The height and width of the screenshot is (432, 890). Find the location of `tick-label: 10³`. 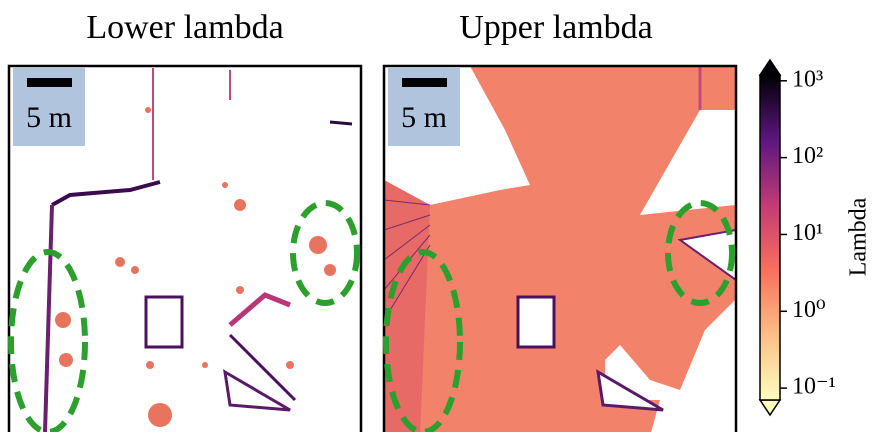

tick-label: 10³ is located at coordinates (807, 79).